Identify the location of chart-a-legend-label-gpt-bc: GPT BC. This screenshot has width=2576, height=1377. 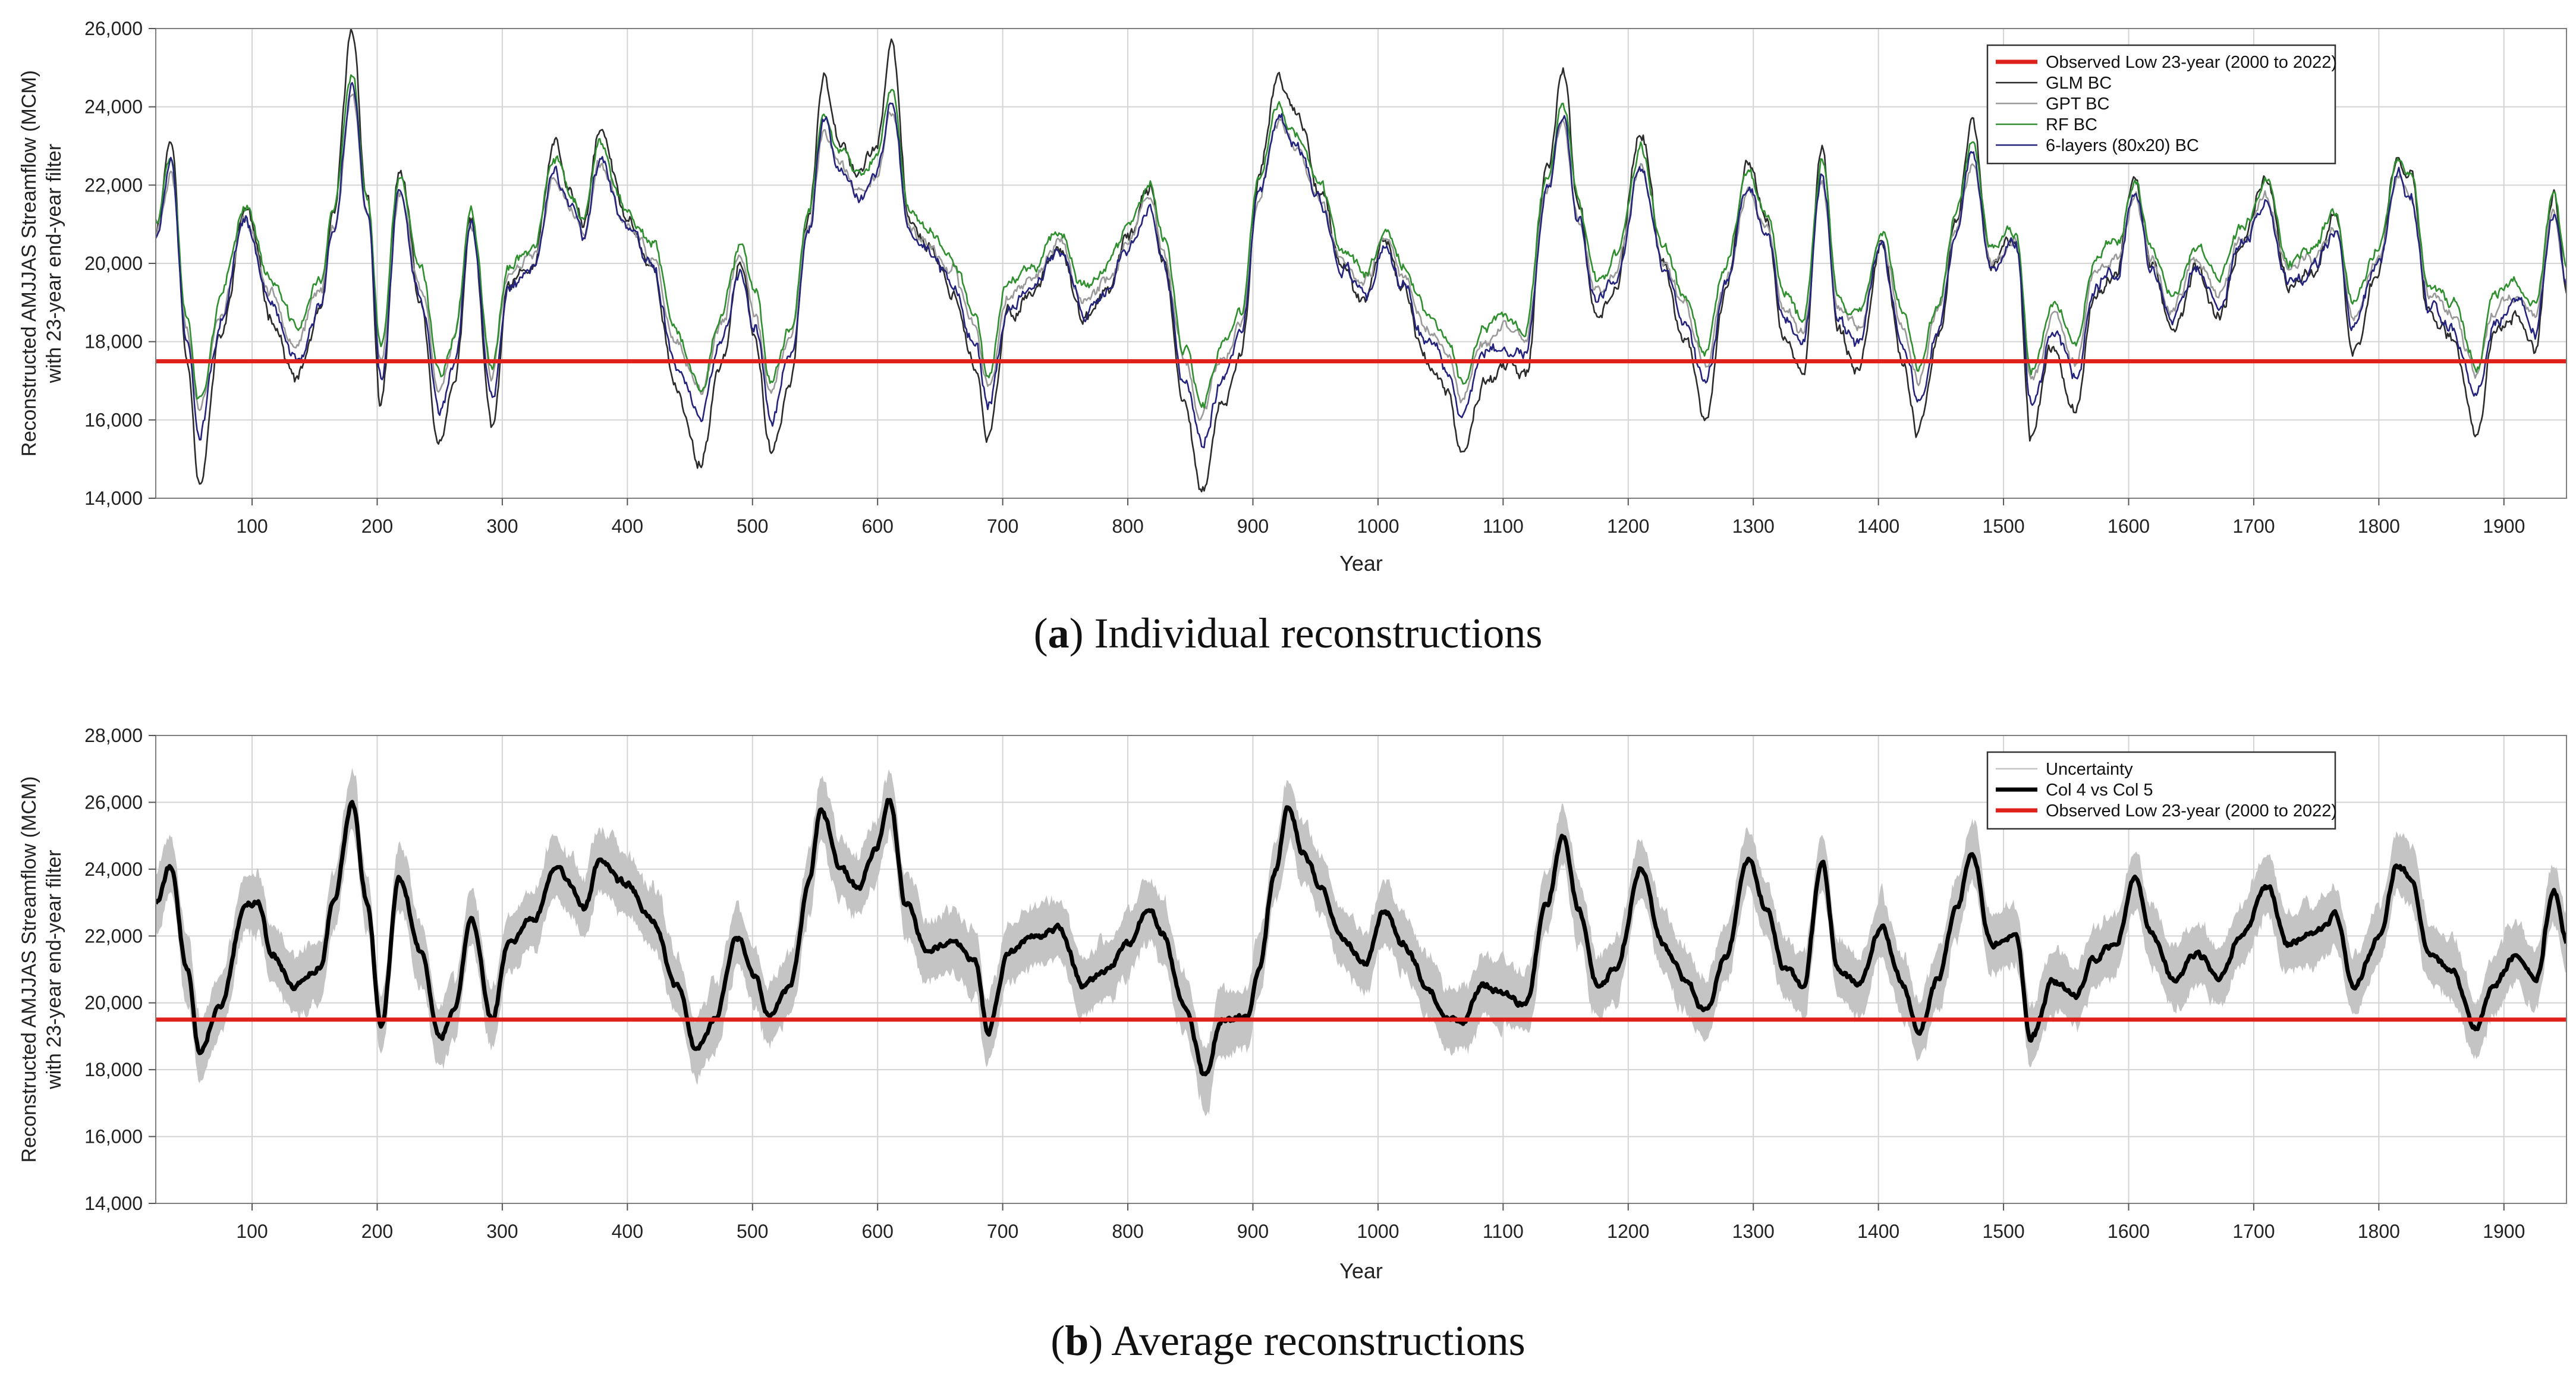
(2077, 104).